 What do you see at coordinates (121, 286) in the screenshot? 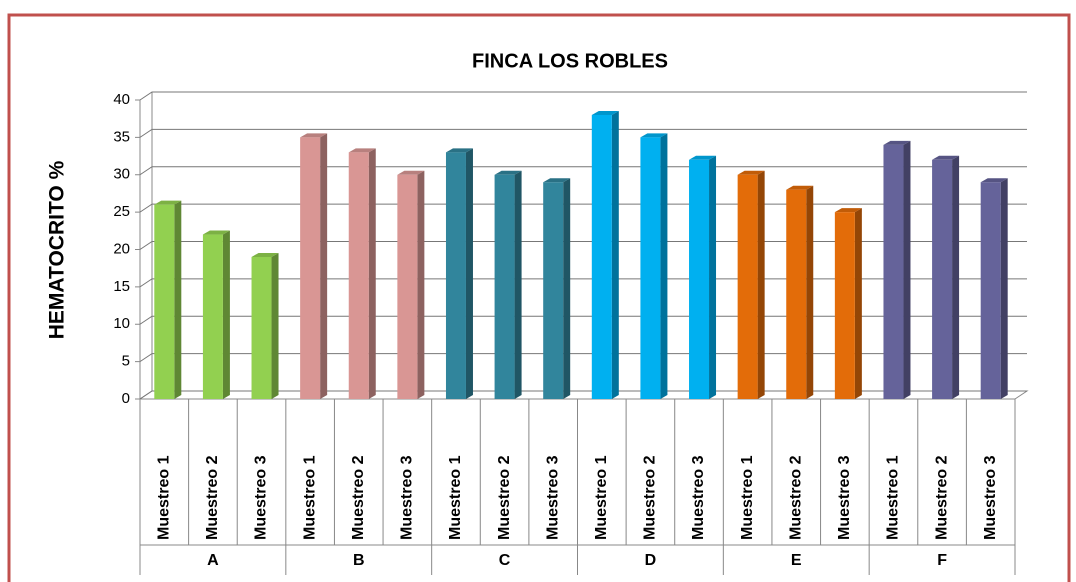
I see `y-tick-label: 15` at bounding box center [121, 286].